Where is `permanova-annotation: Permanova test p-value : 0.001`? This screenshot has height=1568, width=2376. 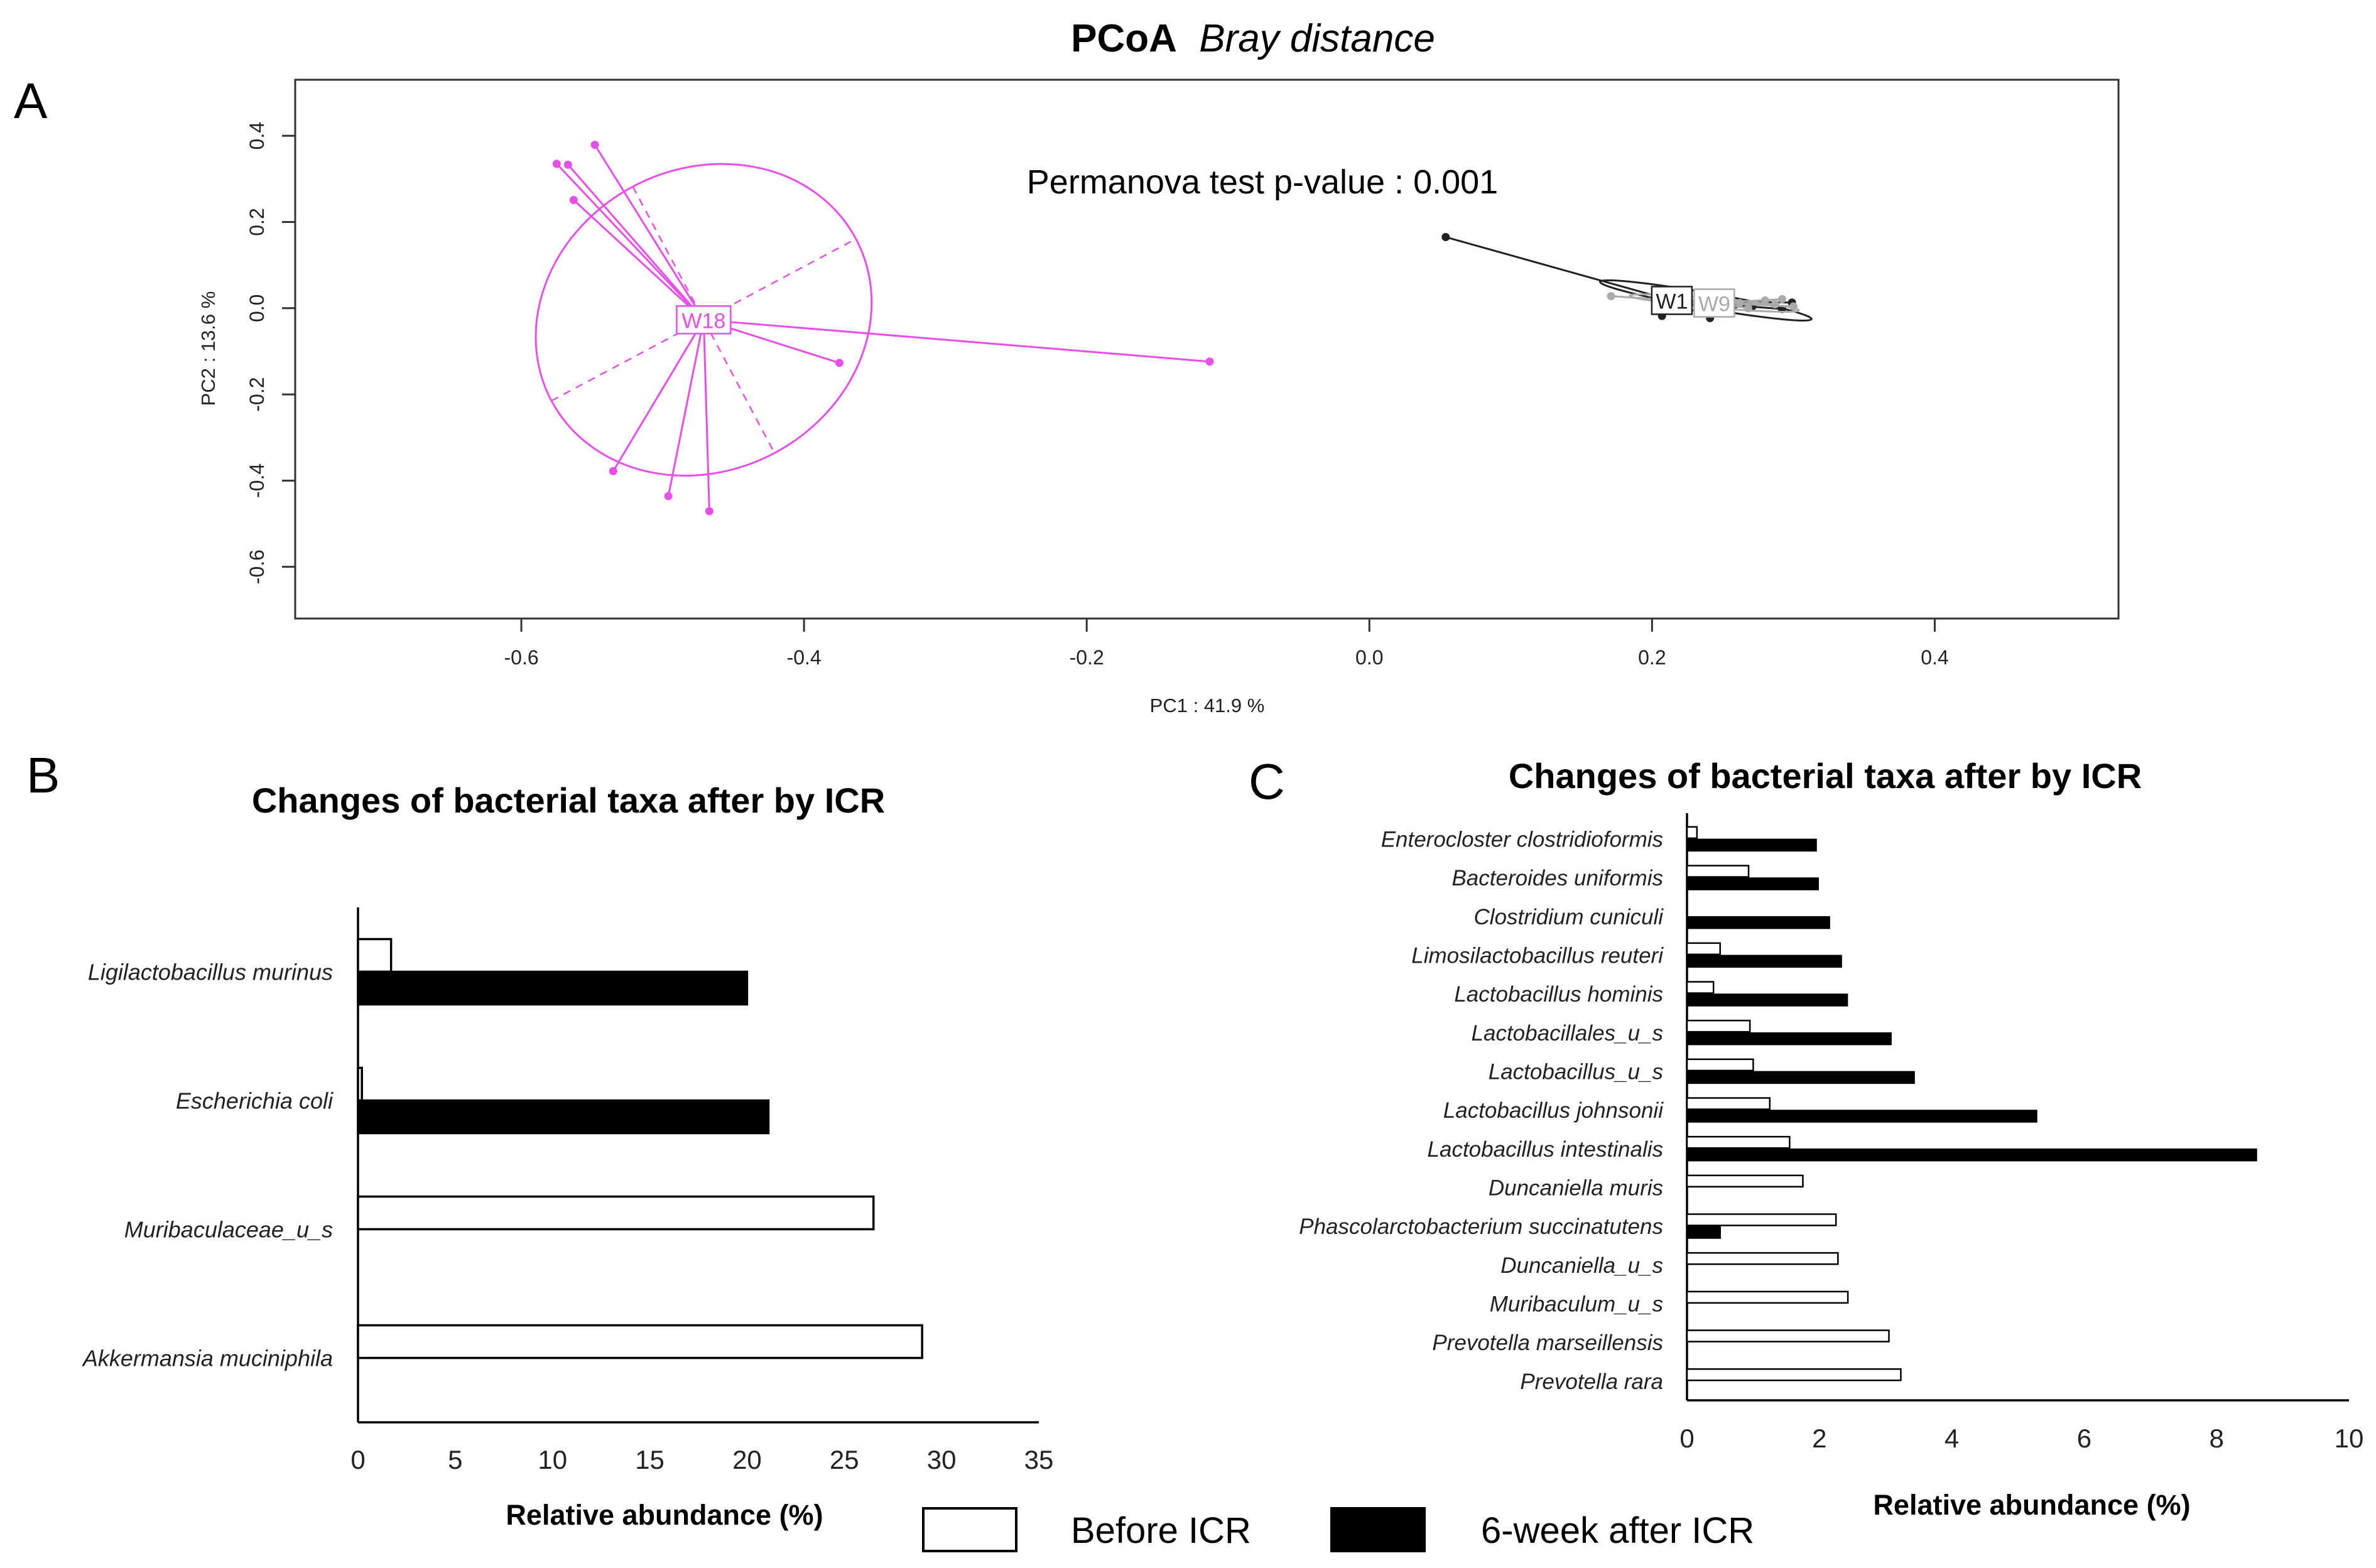
permanova-annotation: Permanova test p-value : 0.001 is located at coordinates (1262, 182).